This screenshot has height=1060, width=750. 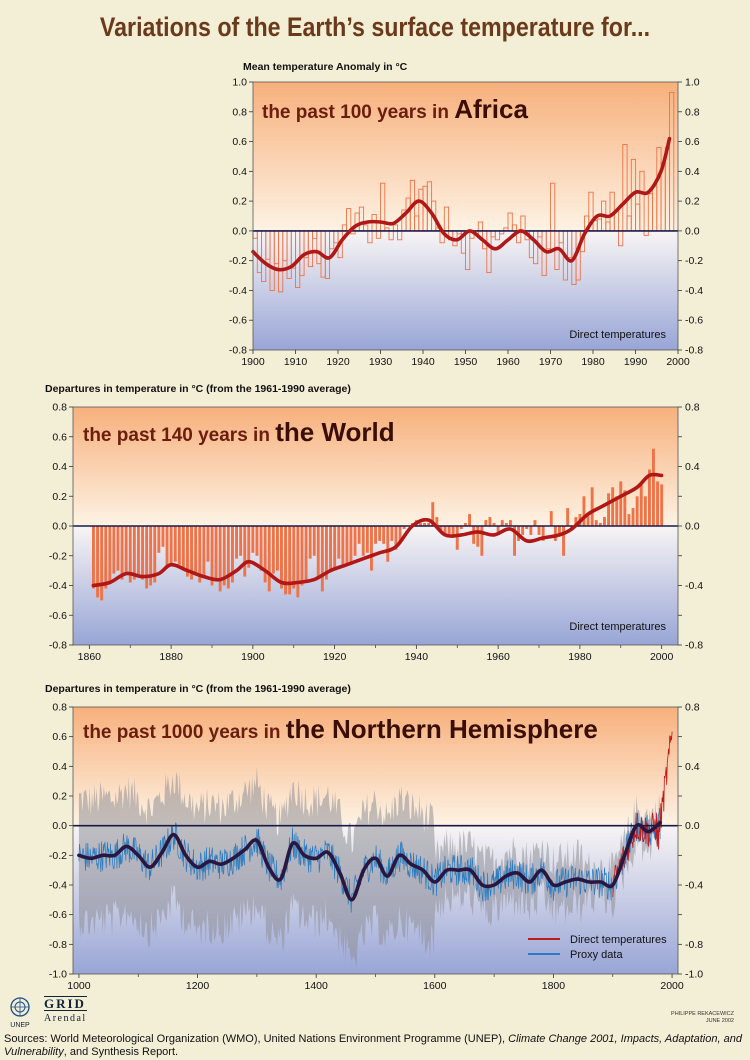 I want to click on africa-ytick-label-right: 0.6, so click(x=692, y=142).